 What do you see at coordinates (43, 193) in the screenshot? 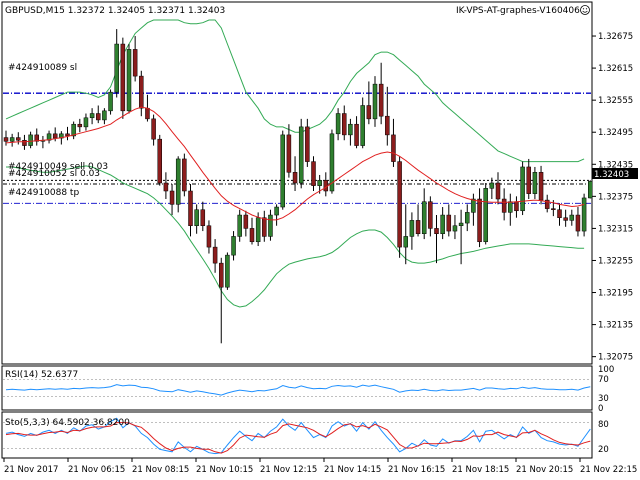
I see `order-label-tp: #424910088 tp` at bounding box center [43, 193].